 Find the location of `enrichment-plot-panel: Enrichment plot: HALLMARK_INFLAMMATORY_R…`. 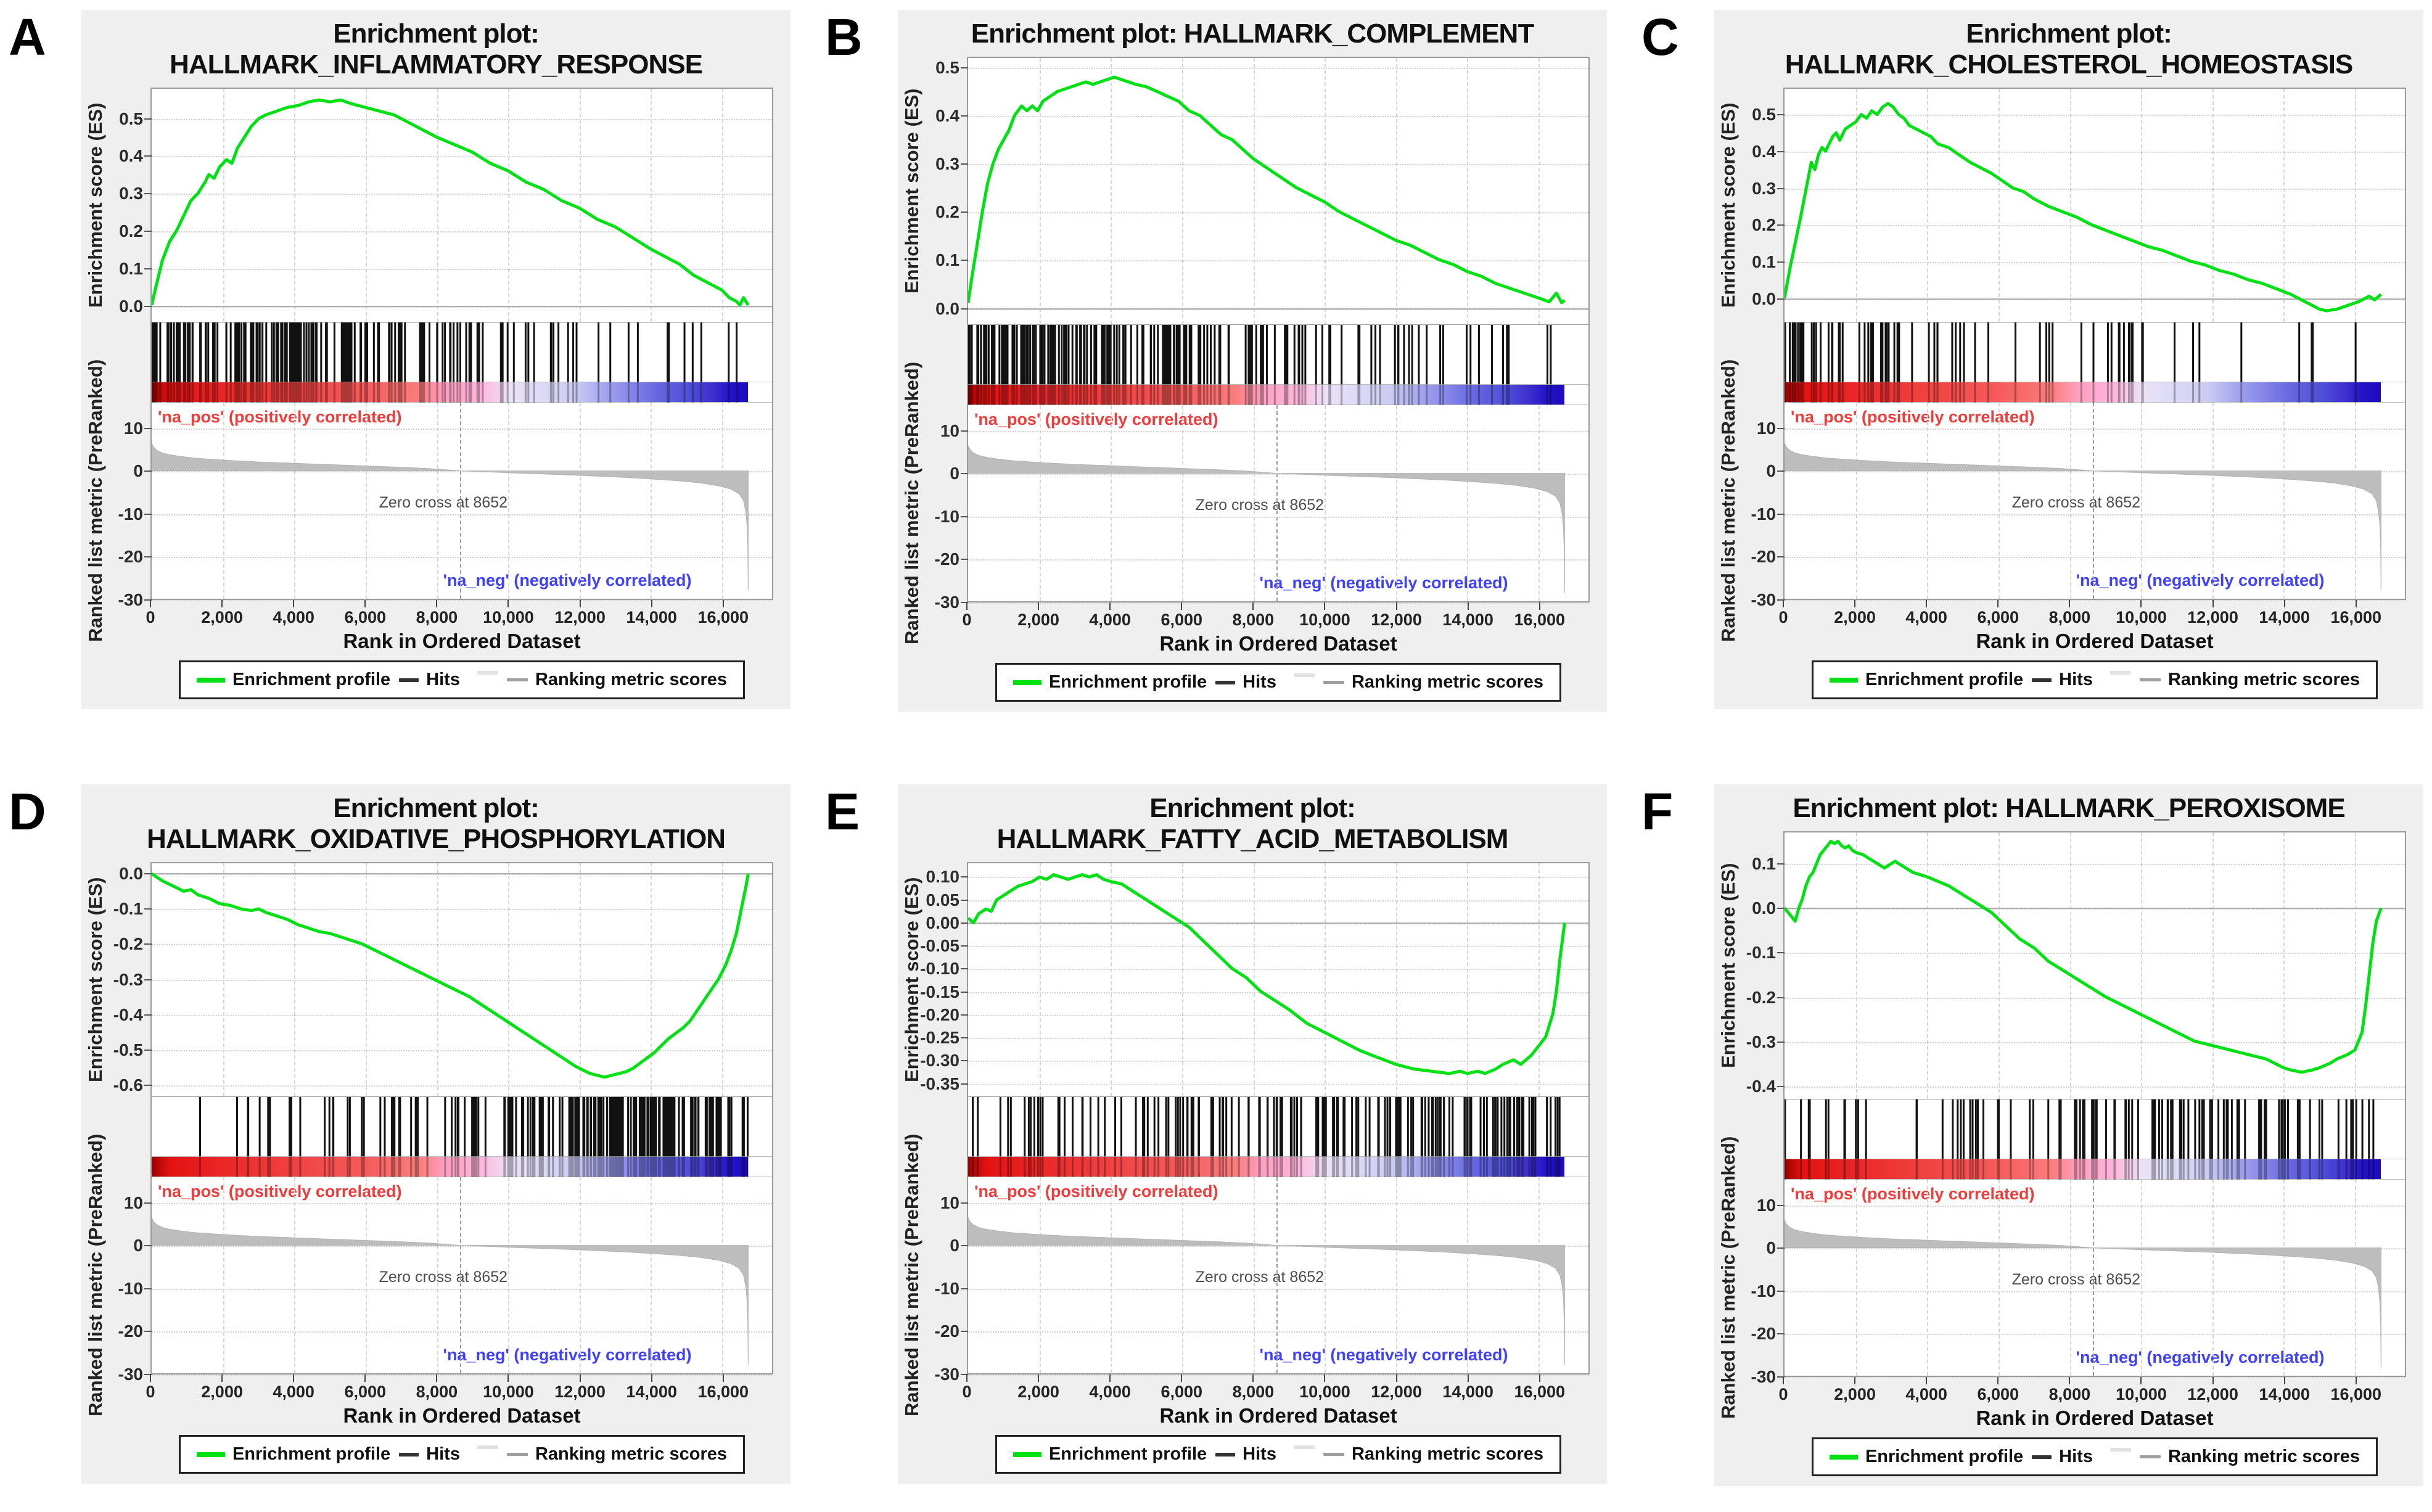

enrichment-plot-panel: Enrichment plot: HALLMARK_INFLAMMATORY_R… is located at coordinates (436, 359).